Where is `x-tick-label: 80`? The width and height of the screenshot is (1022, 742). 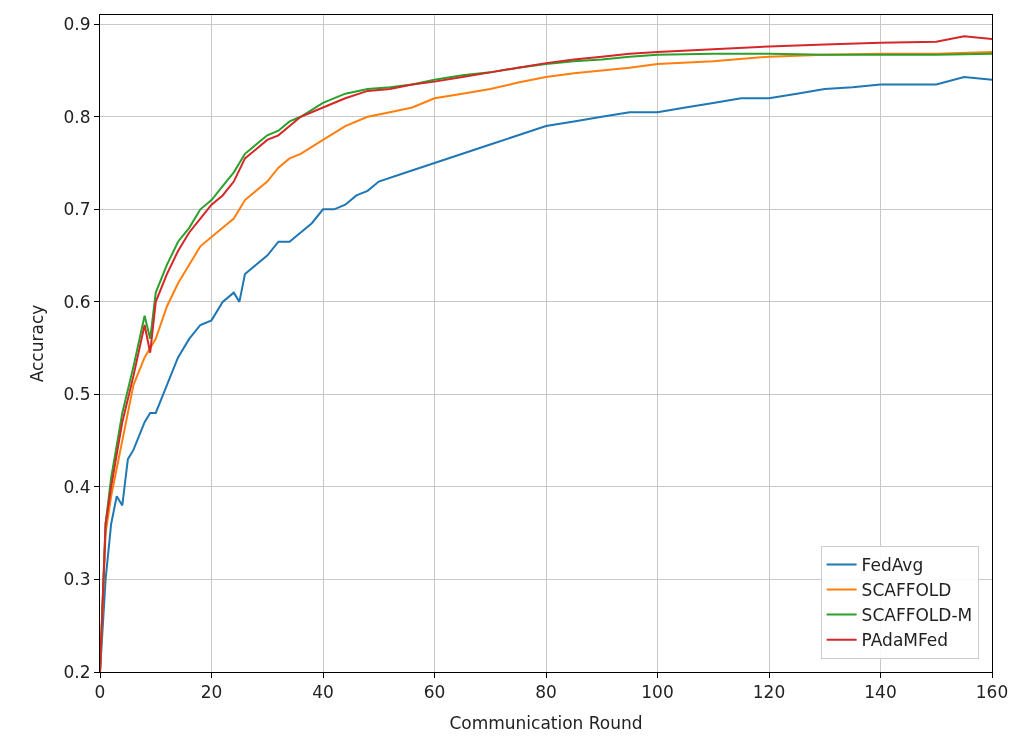
x-tick-label: 80 is located at coordinates (546, 692).